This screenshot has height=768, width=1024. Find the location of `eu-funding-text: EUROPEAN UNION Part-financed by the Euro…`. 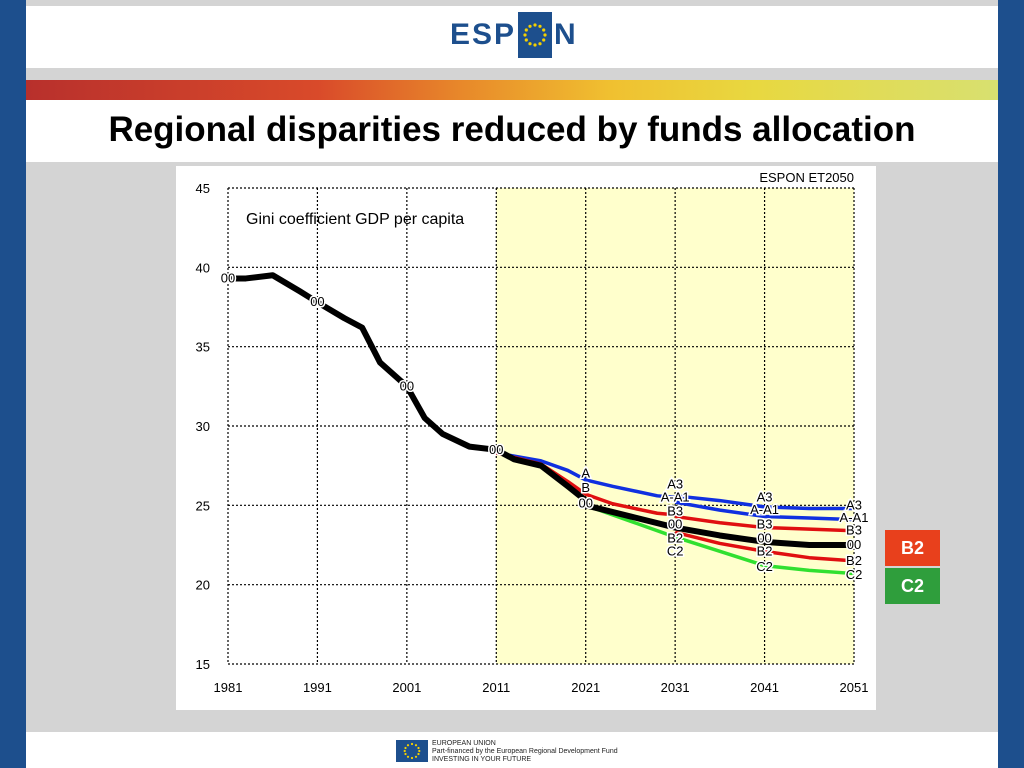

eu-funding-text: EUROPEAN UNION Part-financed by the Euro… is located at coordinates (525, 752).